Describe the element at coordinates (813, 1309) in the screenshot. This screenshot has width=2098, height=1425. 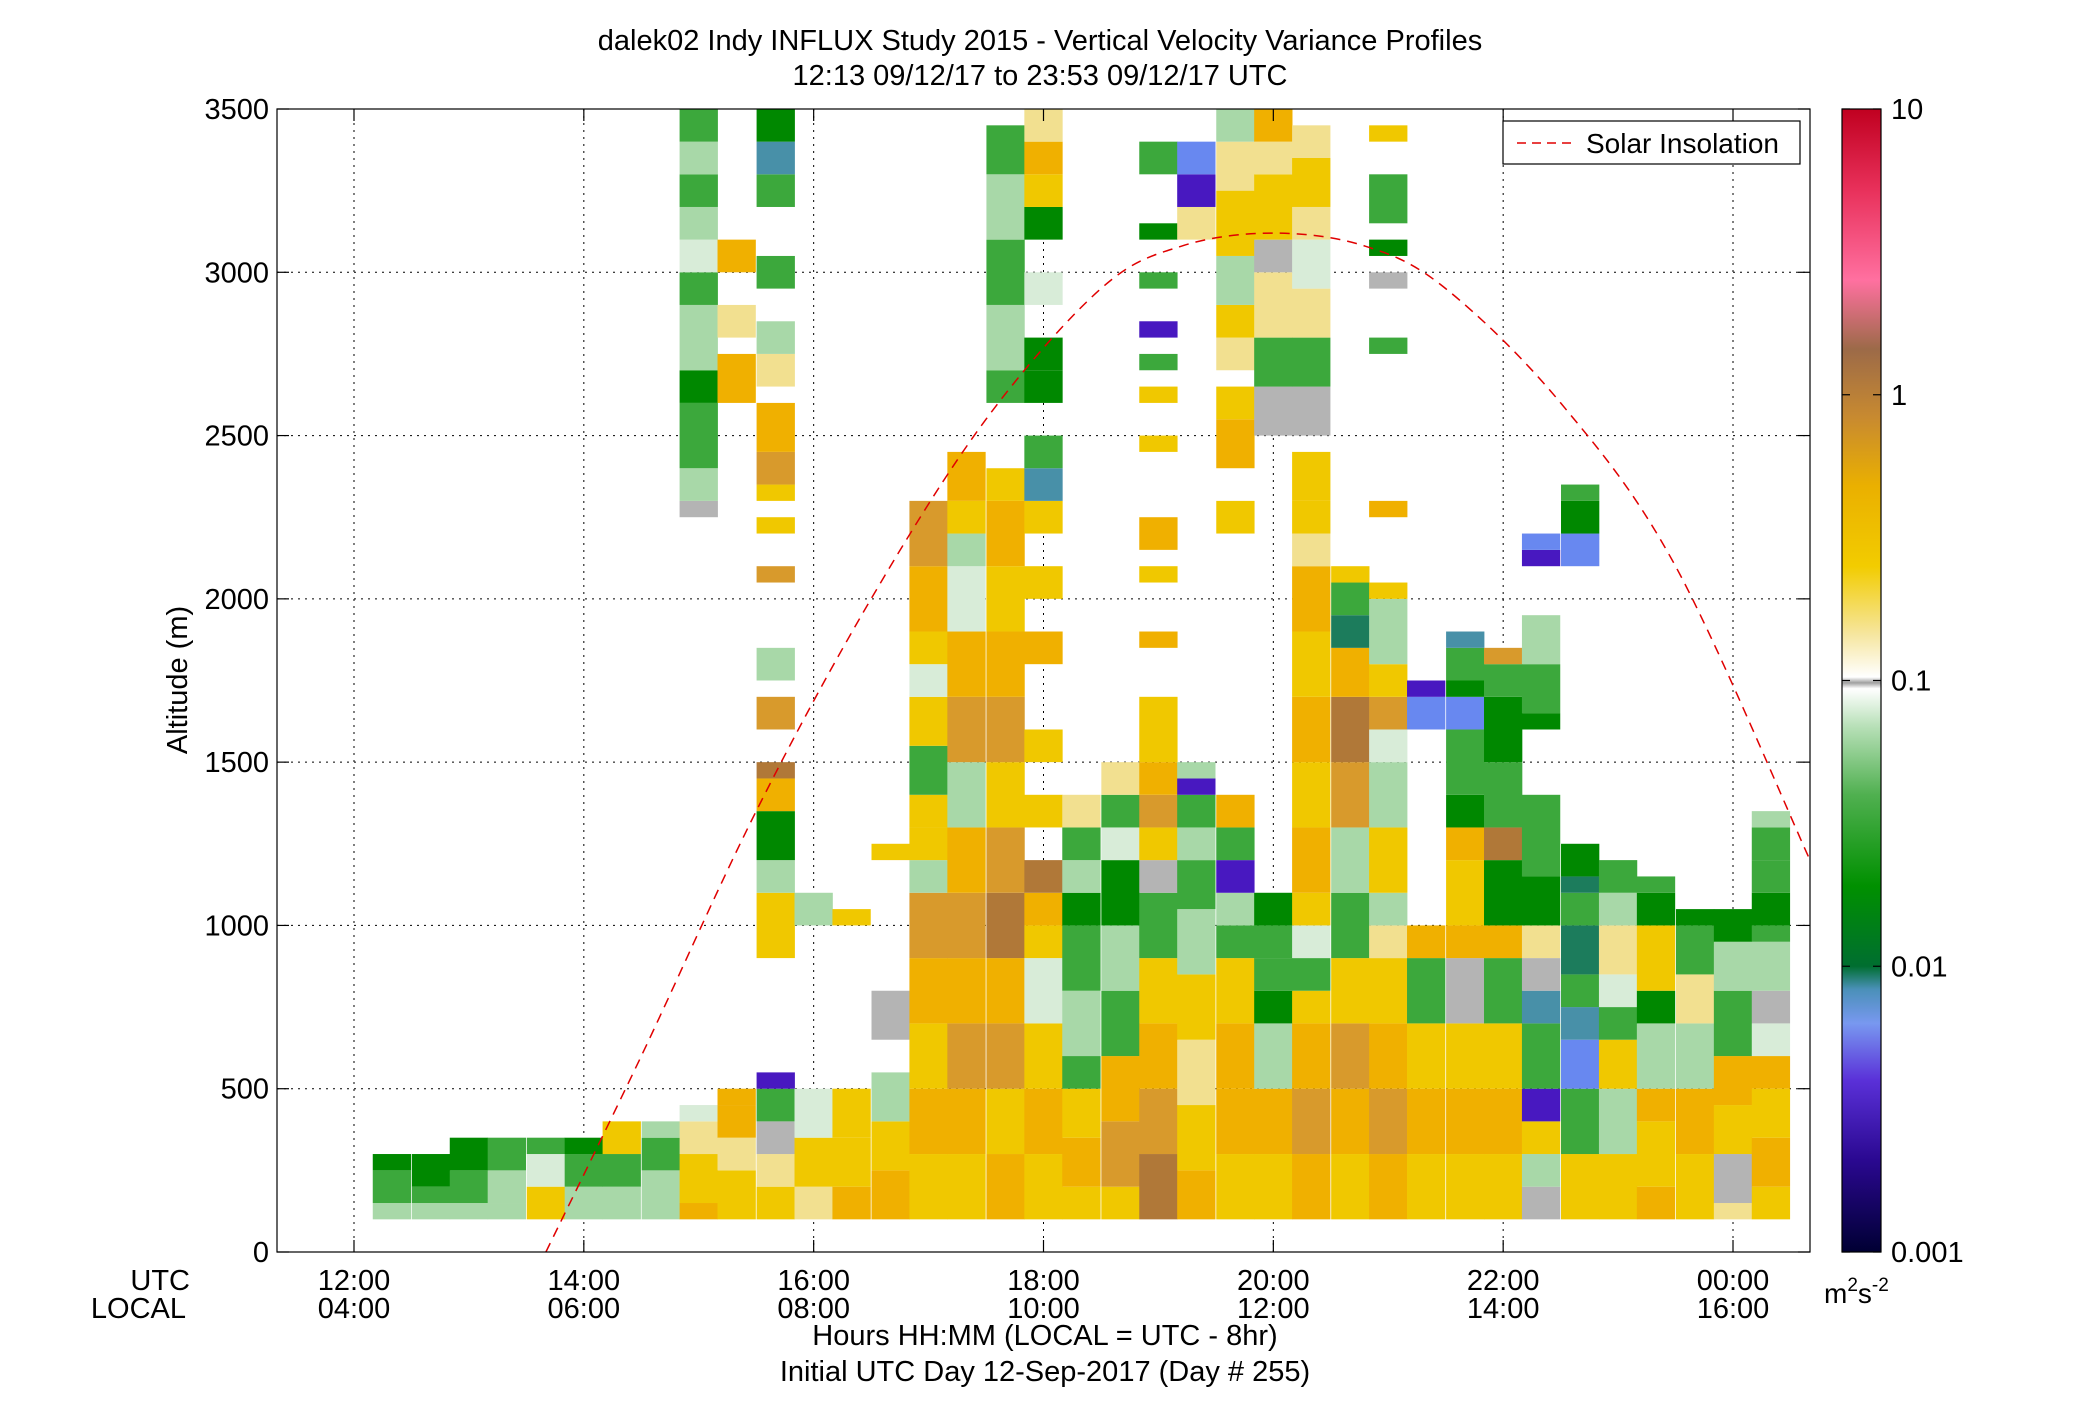
I see `x-tick-label-local: 08:00` at that location.